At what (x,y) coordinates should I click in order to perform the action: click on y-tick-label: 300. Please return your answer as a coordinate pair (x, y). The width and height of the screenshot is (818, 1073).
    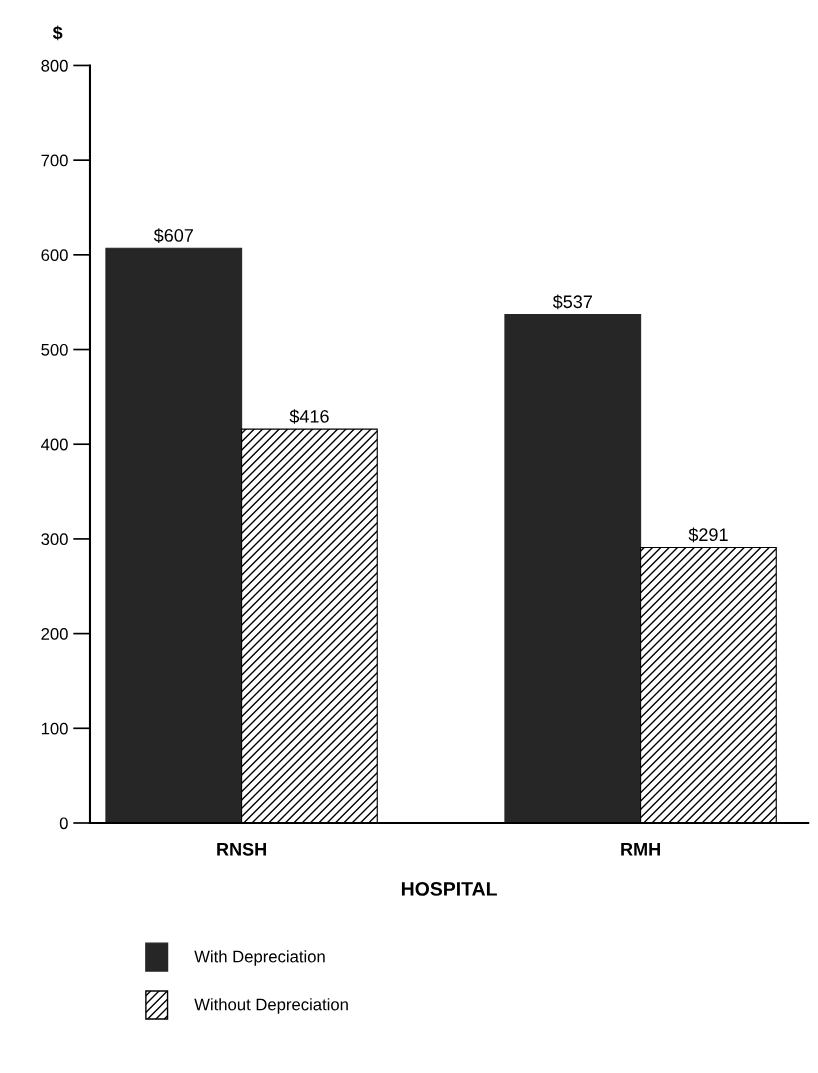
    Looking at the image, I should click on (54, 539).